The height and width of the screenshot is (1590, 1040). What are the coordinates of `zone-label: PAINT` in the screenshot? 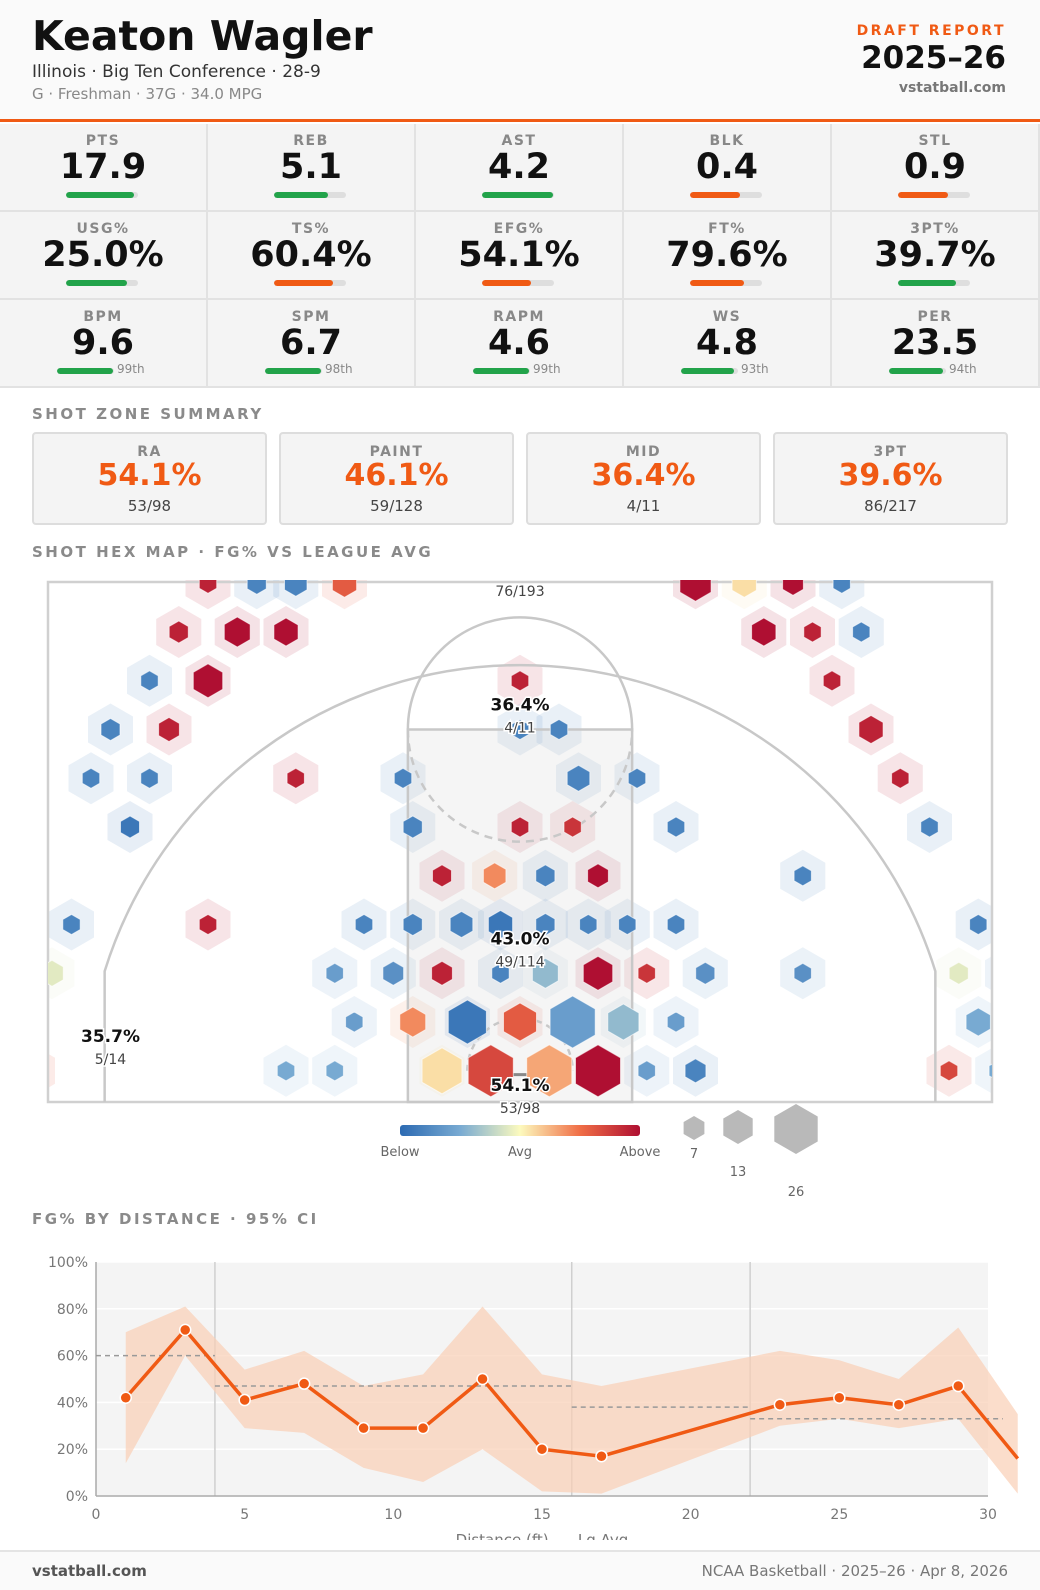 It's located at (396, 452).